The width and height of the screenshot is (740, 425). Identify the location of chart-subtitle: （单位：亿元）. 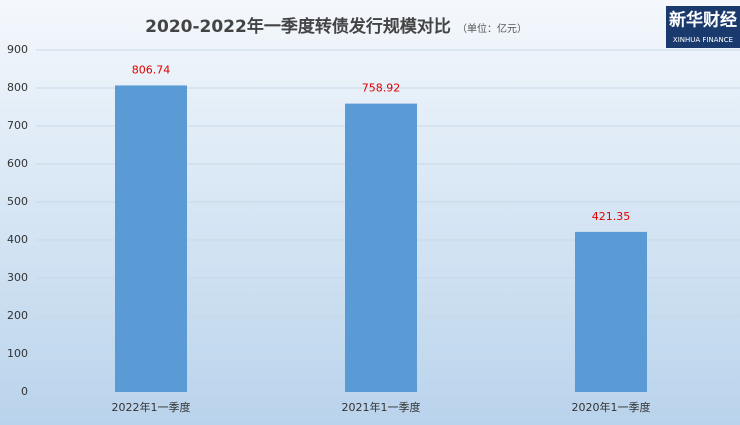
(492, 28).